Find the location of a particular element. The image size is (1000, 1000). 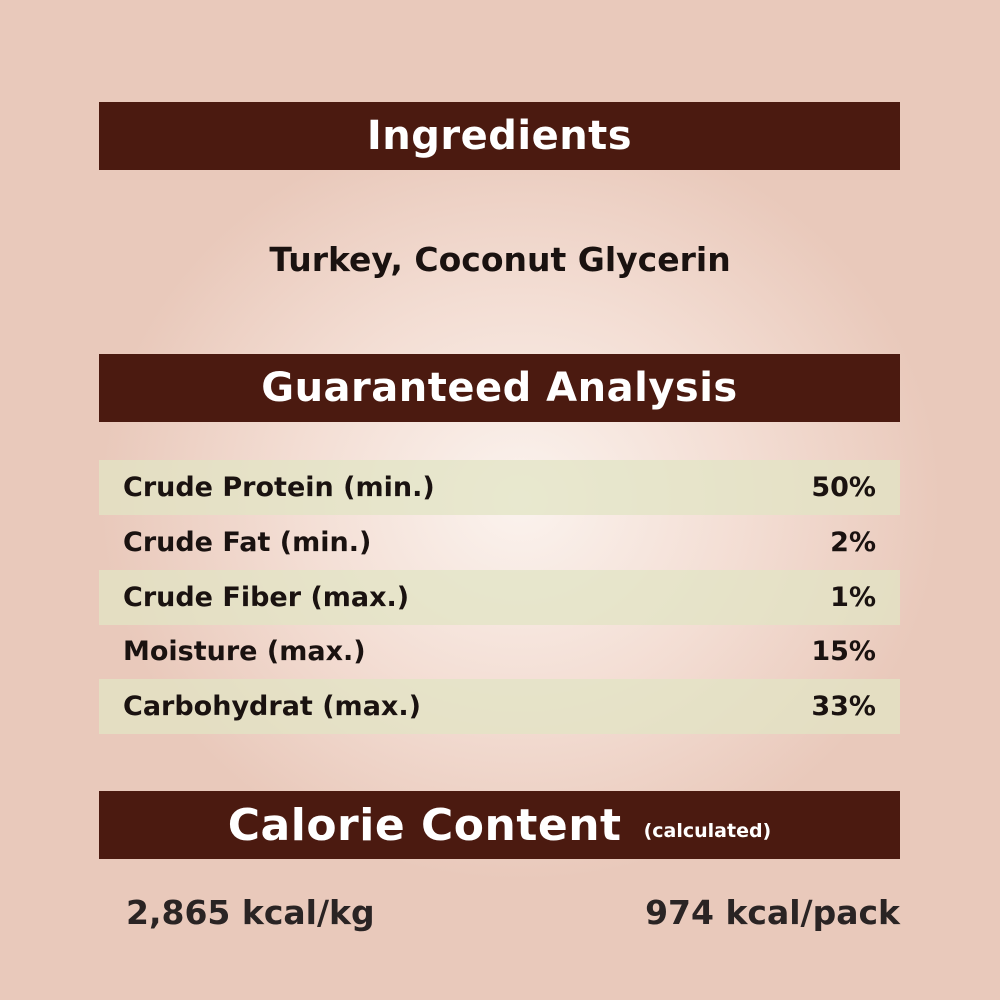

calorie-header: Calorie Content (calculated) is located at coordinates (499, 825).